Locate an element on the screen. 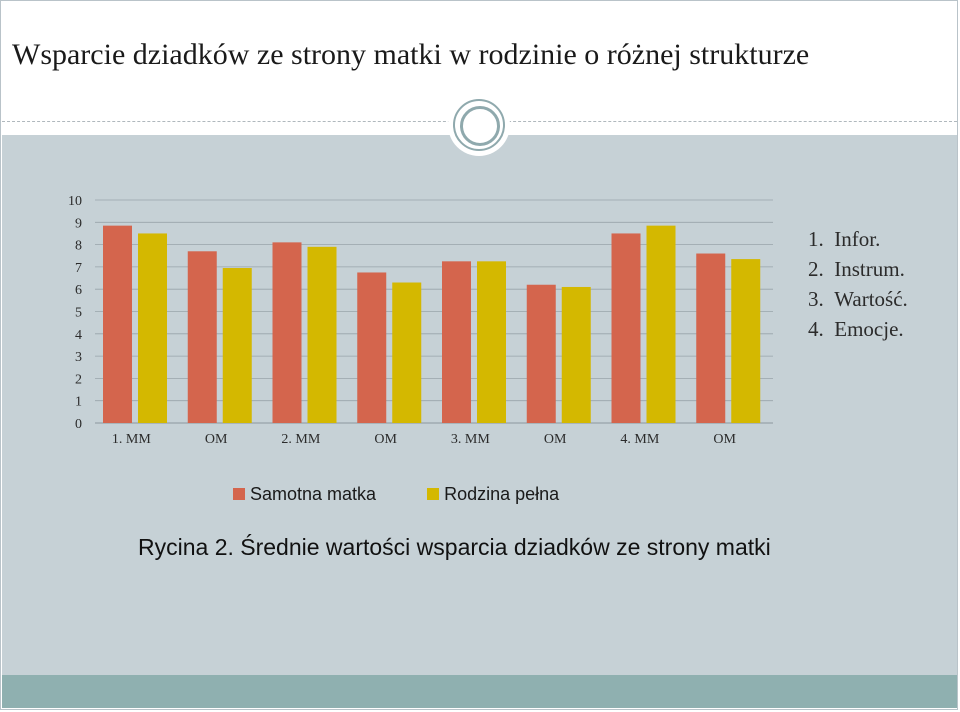 The height and width of the screenshot is (712, 960). y-tick-label: 1 is located at coordinates (78, 402).